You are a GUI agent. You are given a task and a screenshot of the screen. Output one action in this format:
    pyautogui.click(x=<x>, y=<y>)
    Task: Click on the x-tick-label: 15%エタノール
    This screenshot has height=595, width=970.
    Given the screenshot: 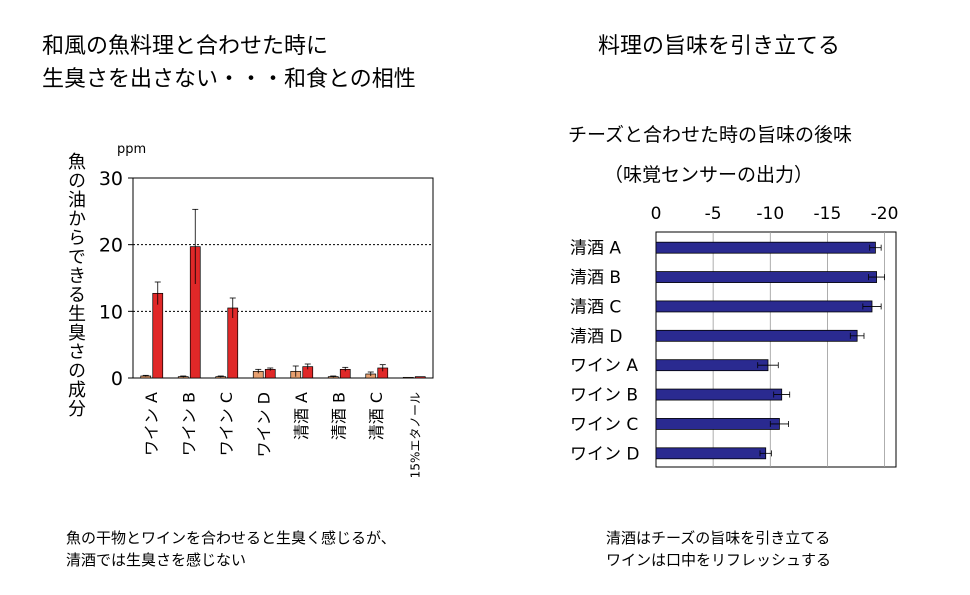 What is the action you would take?
    pyautogui.click(x=415, y=435)
    